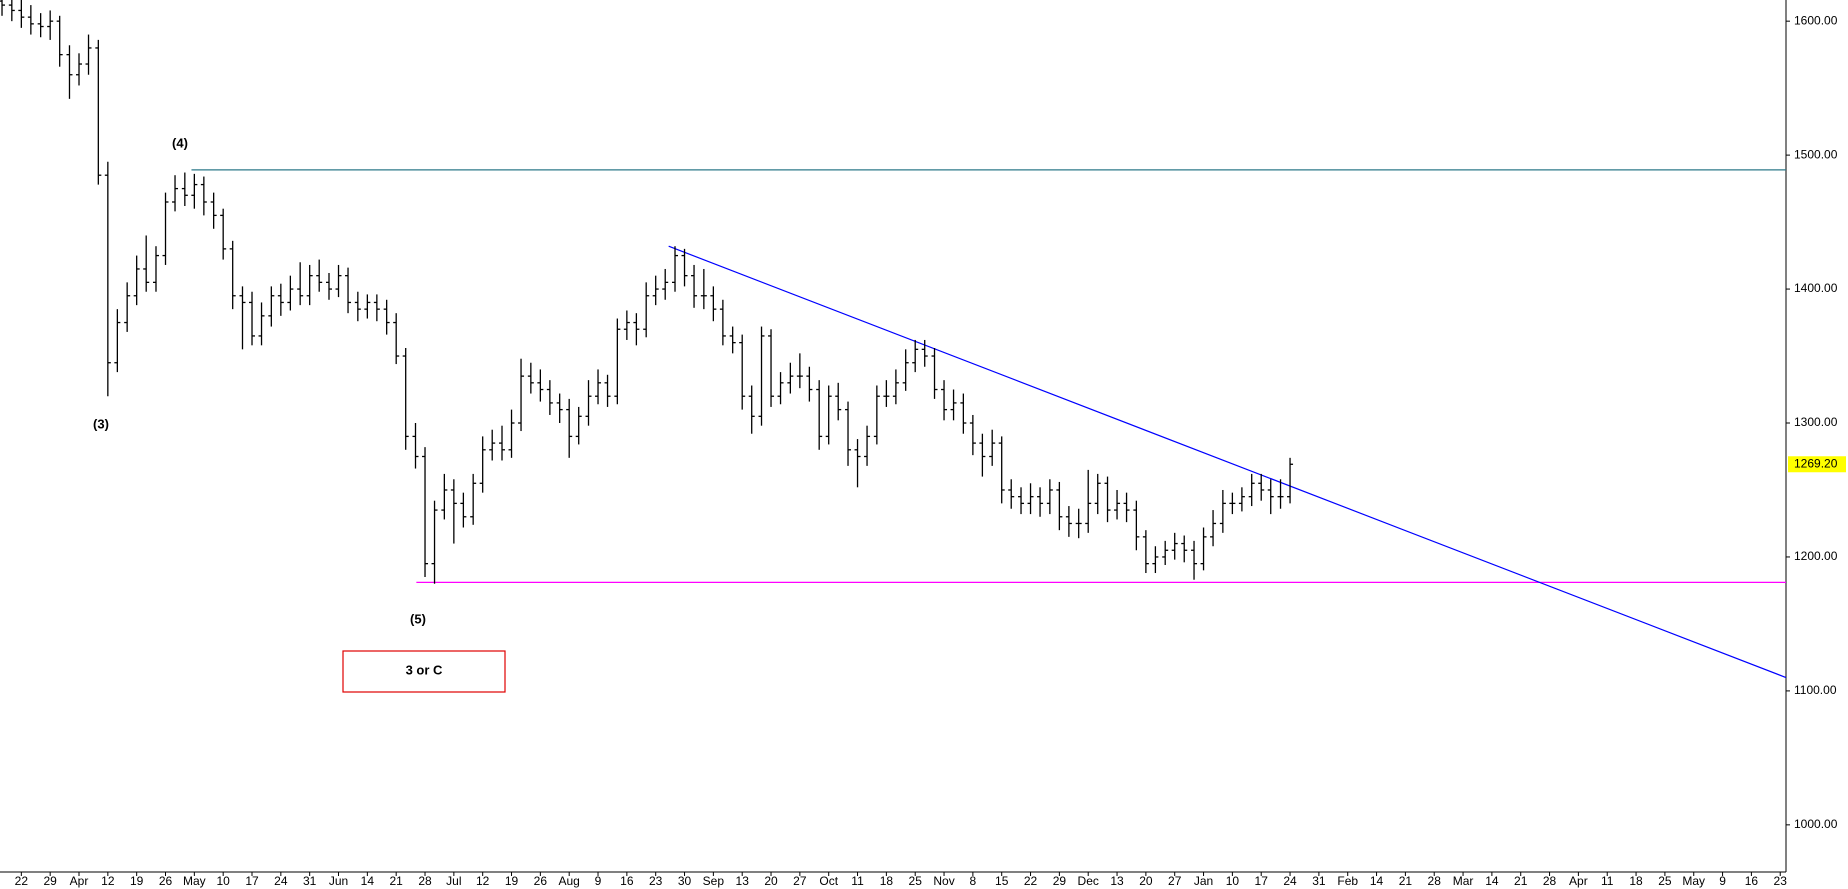 Image resolution: width=1848 pixels, height=889 pixels. I want to click on label-box, so click(424, 671).